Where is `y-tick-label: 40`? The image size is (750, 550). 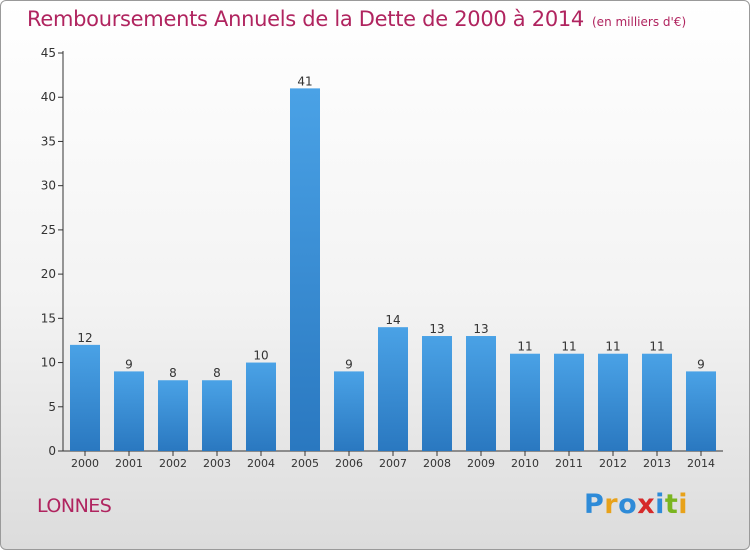 y-tick-label: 40 is located at coordinates (48, 97).